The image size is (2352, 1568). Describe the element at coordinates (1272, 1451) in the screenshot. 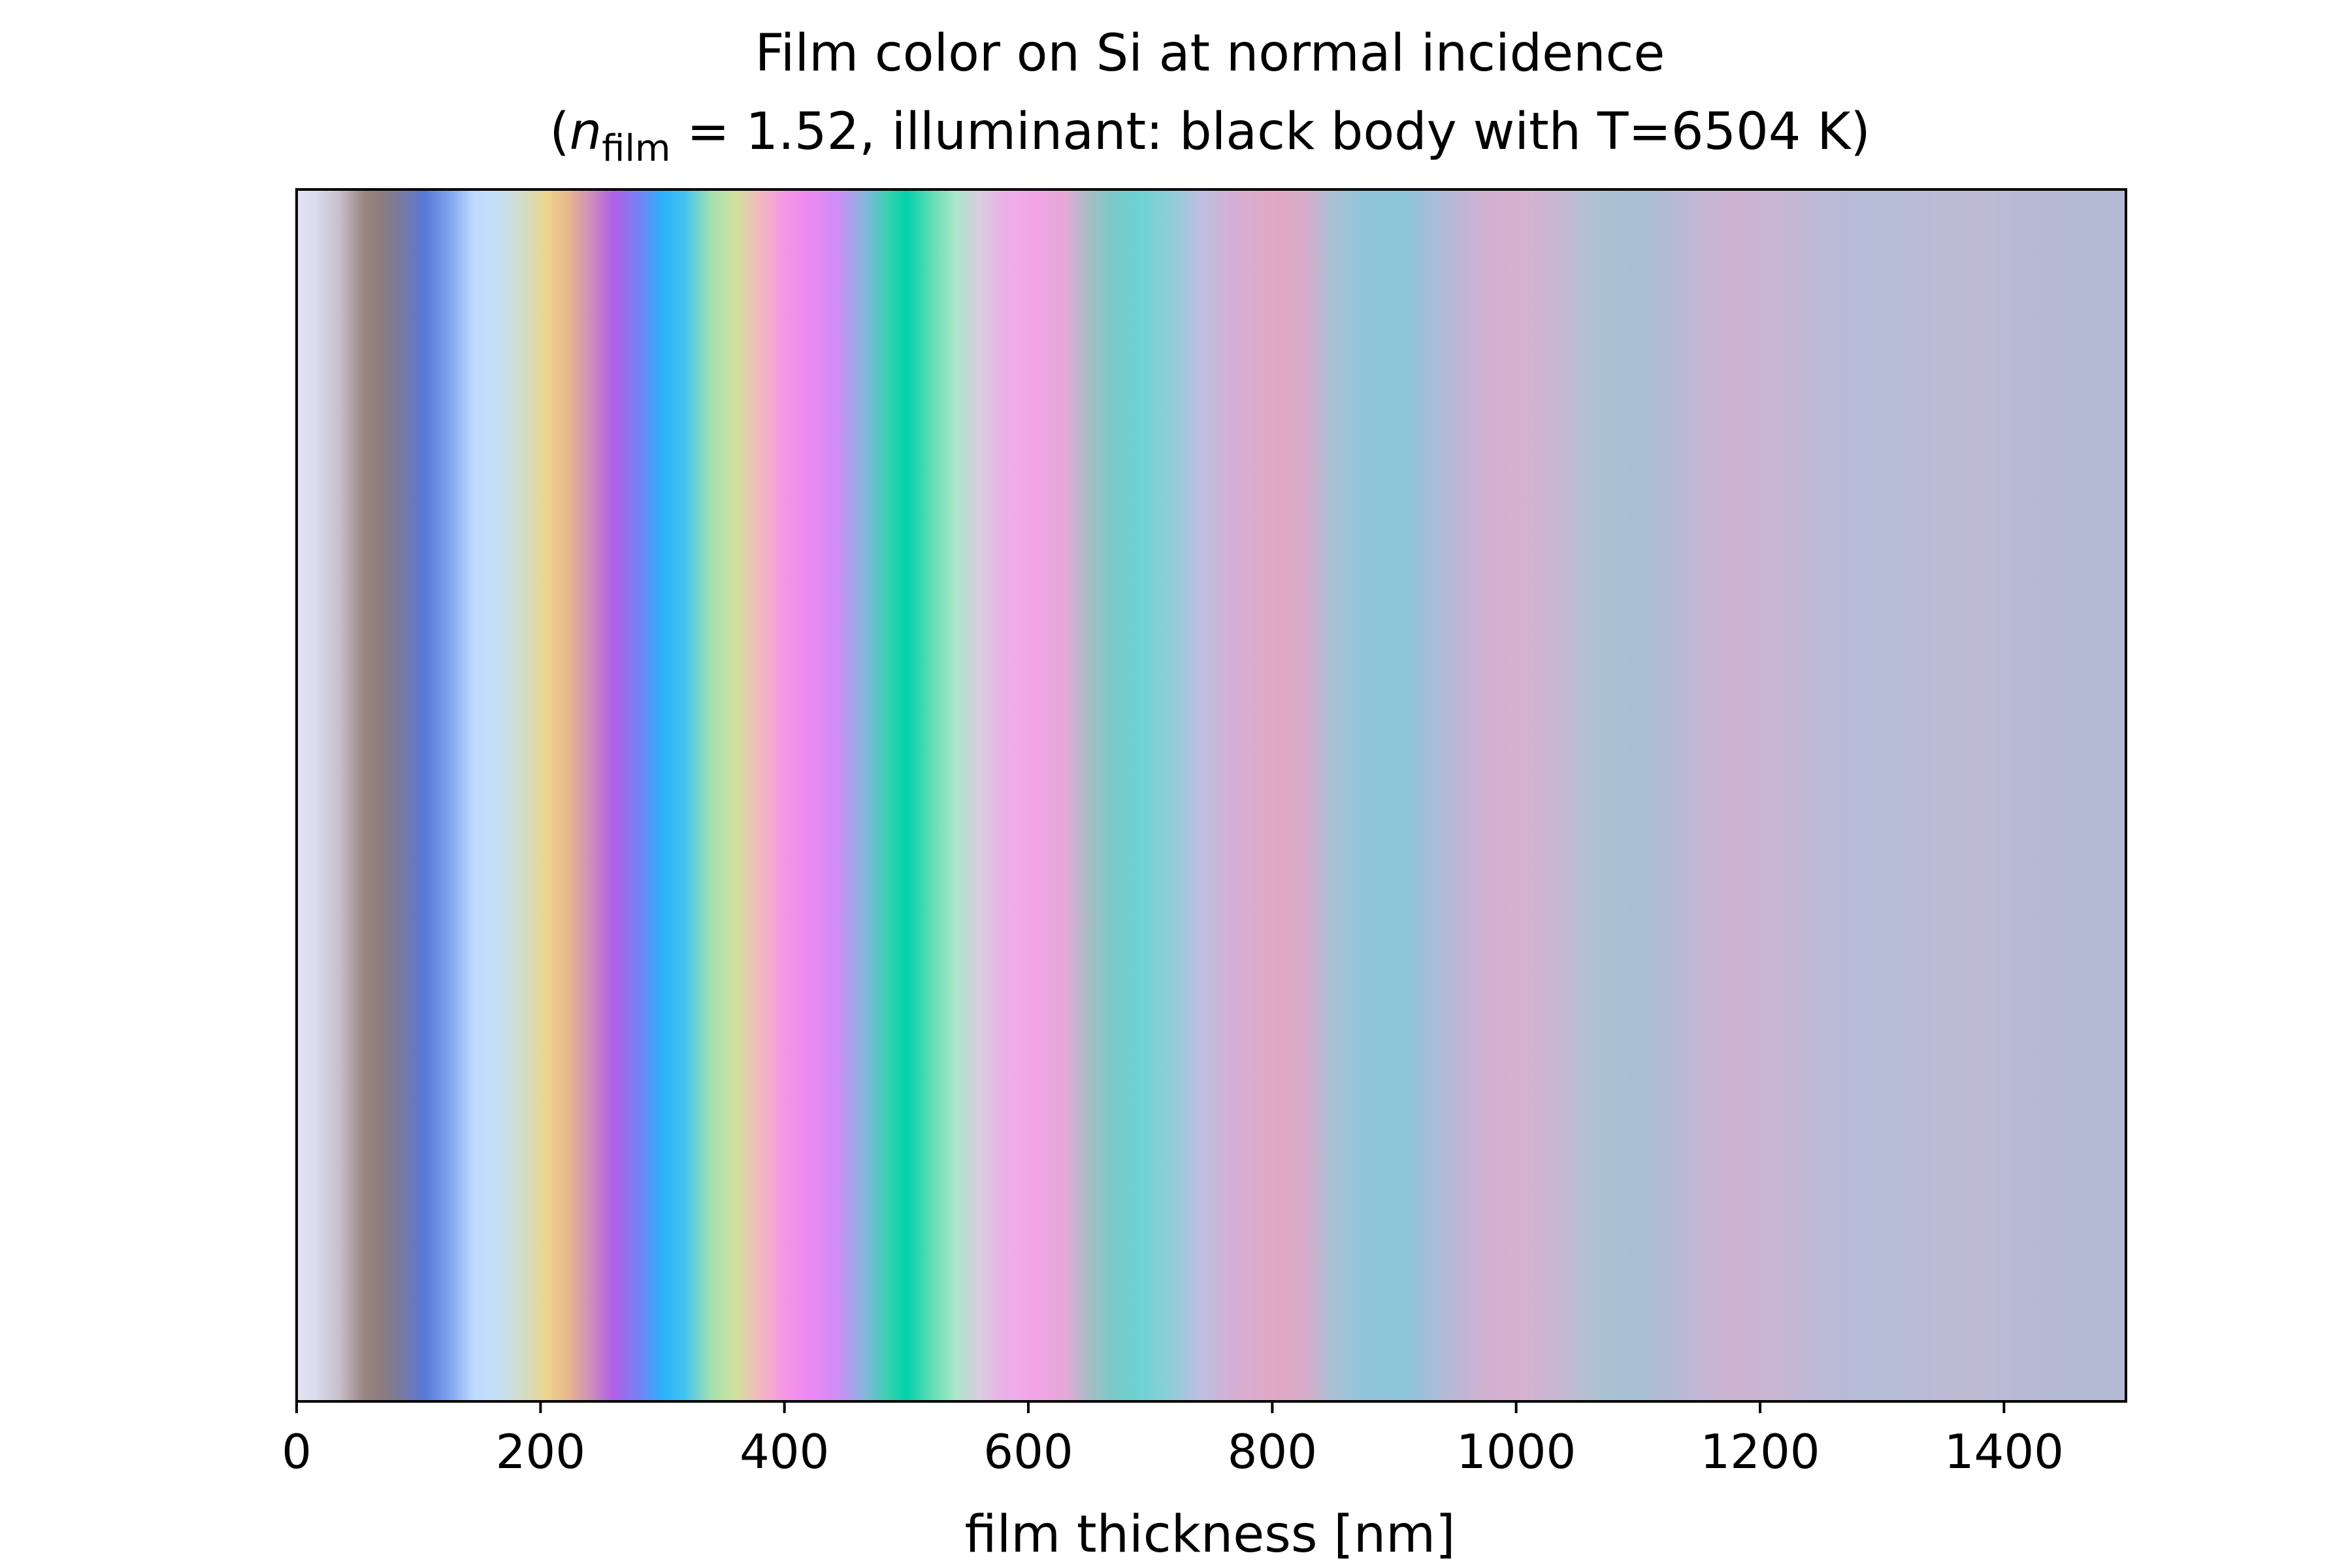

I see `x-tick-label-800: 800` at that location.